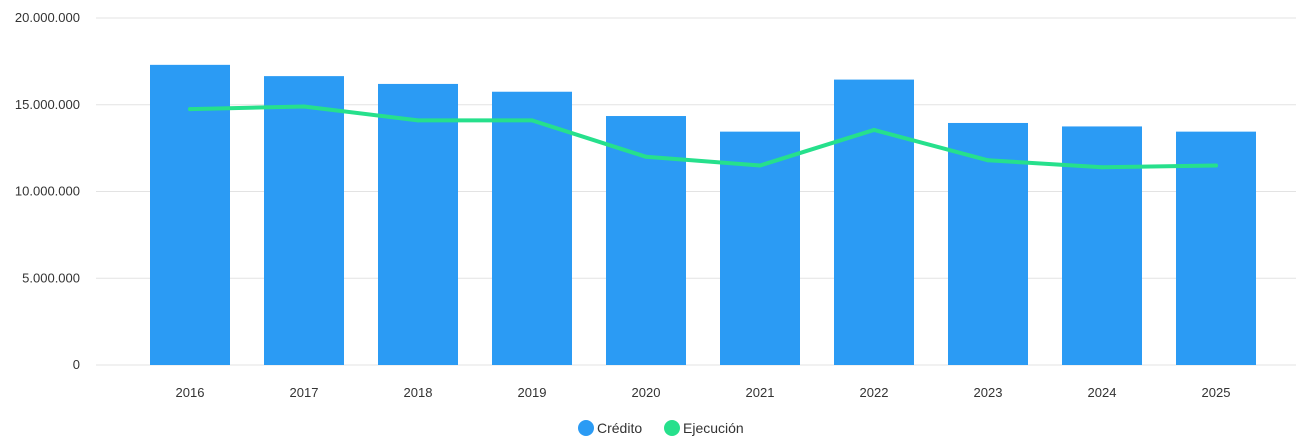 The image size is (1313, 439). I want to click on point-ejecucion-2025, so click(1216, 165).